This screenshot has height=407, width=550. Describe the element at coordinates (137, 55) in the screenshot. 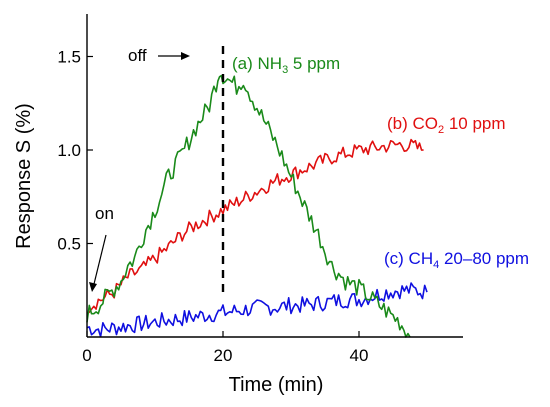

I see `off-annotation: off` at that location.